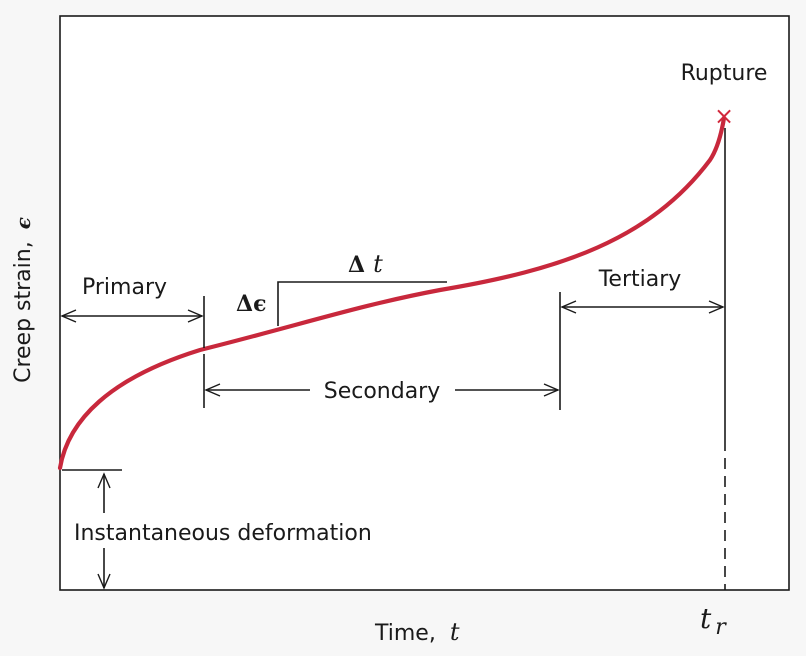  Describe the element at coordinates (251, 304) in the screenshot. I see `delta-strain-label: Δϵ` at that location.